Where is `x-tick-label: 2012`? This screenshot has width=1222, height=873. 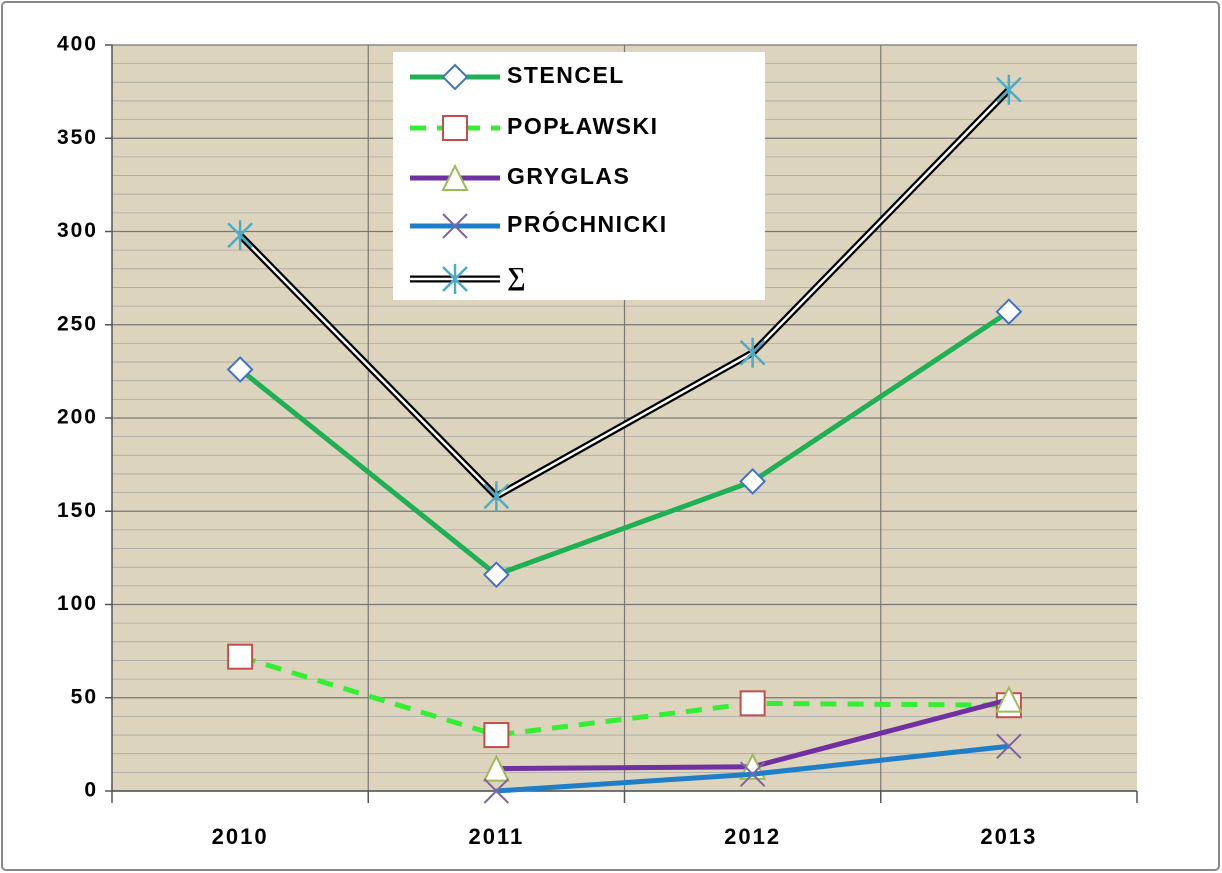 x-tick-label: 2012 is located at coordinates (752, 836).